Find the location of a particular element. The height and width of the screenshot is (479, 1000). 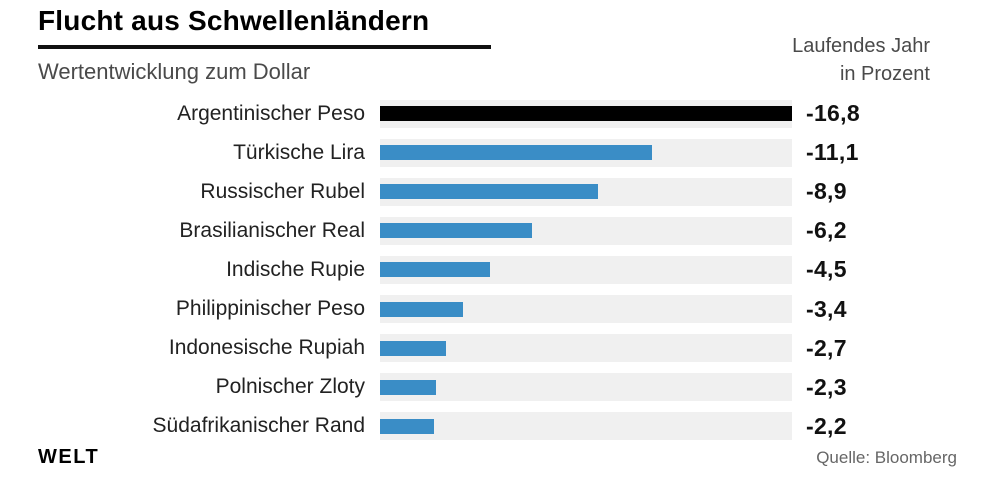

currency-label: Türkische Lira is located at coordinates (299, 152).